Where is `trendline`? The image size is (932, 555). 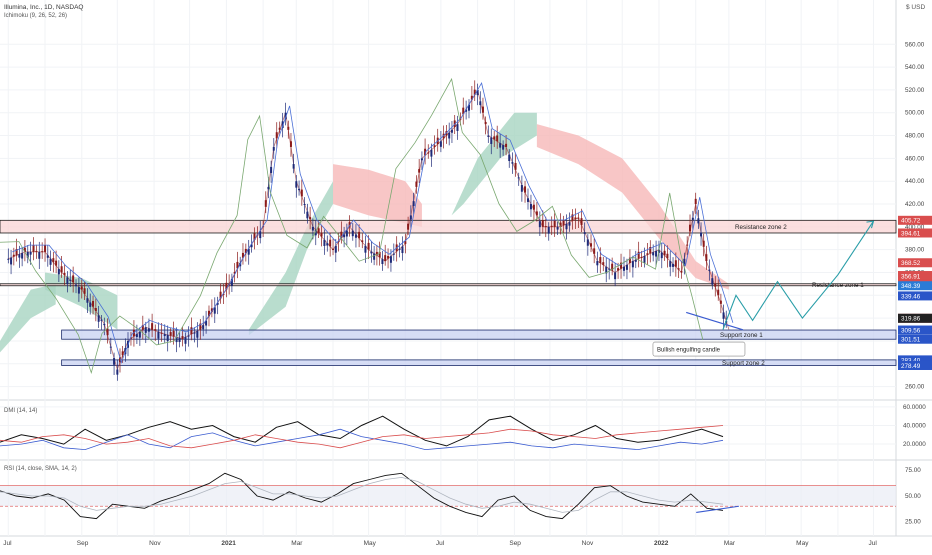 trendline is located at coordinates (715, 321).